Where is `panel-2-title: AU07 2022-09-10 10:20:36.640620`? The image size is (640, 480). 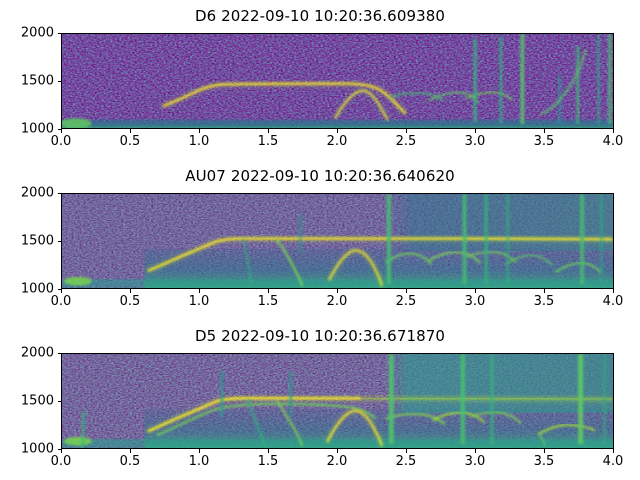 panel-2-title: AU07 2022-09-10 10:20:36.640620 is located at coordinates (320, 176).